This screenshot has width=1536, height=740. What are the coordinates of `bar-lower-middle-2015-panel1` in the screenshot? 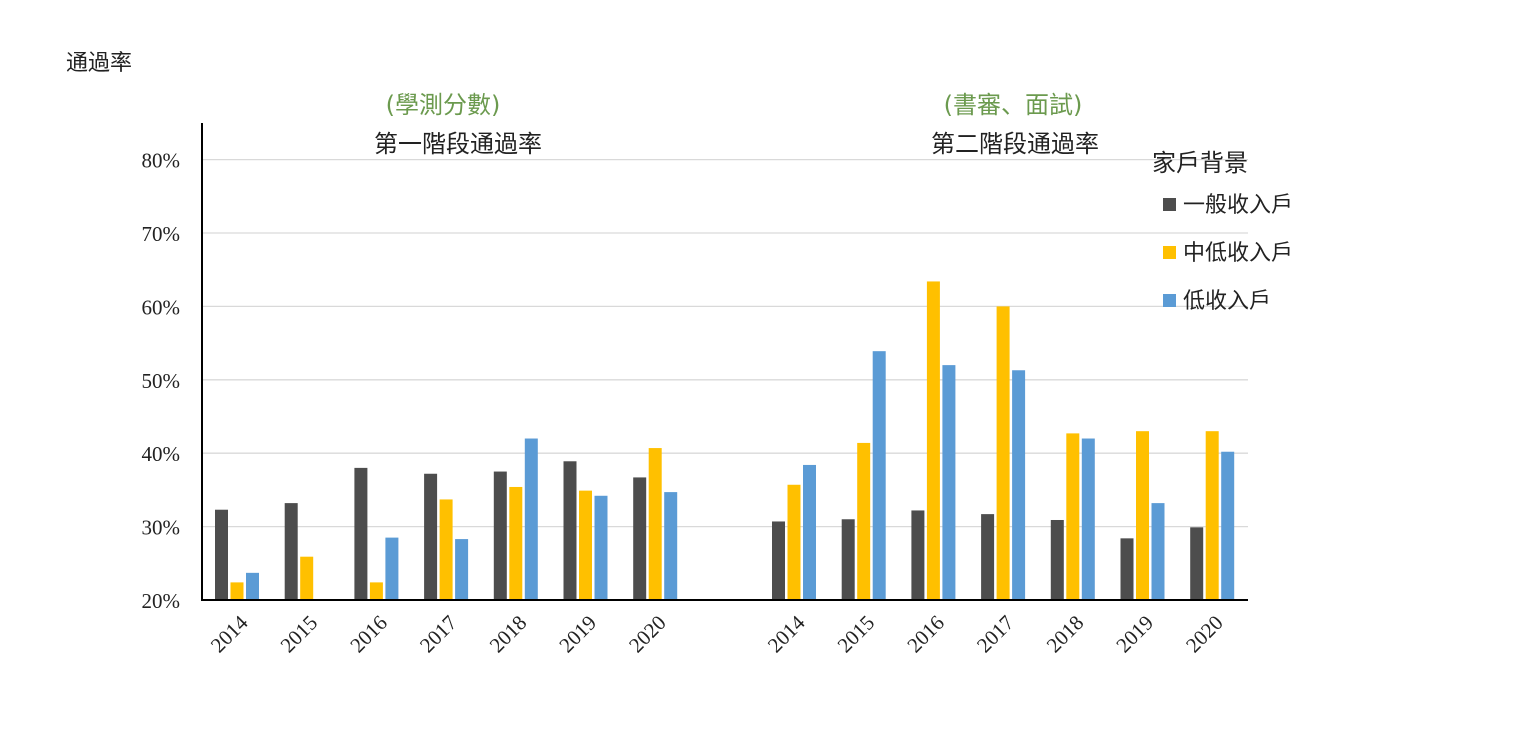 It's located at (307, 578).